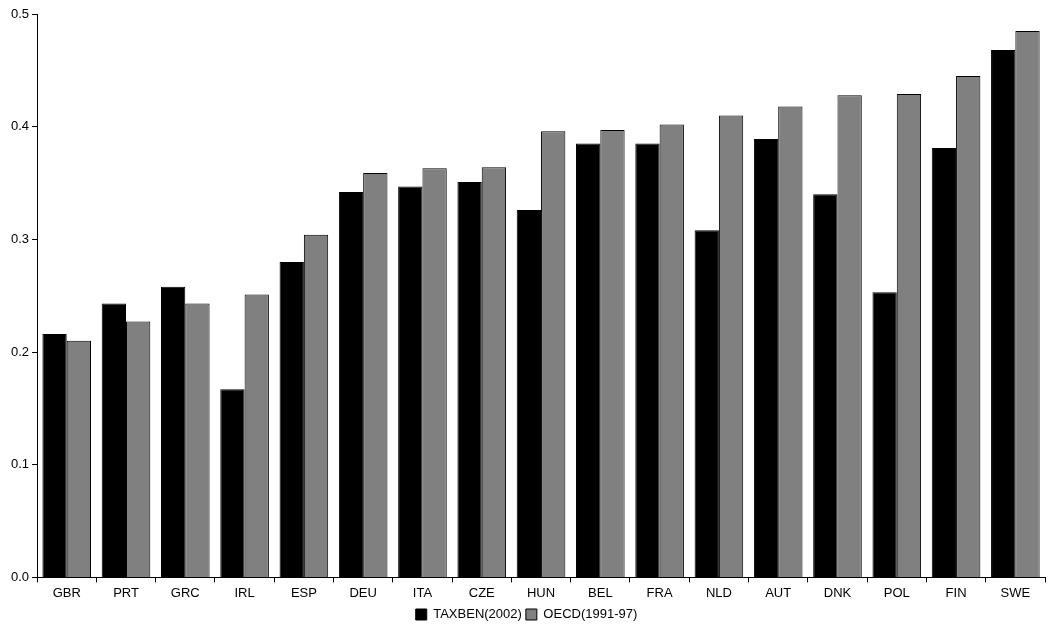 This screenshot has height=637, width=1055. What do you see at coordinates (718, 592) in the screenshot?
I see `x-tick-label: NLD` at bounding box center [718, 592].